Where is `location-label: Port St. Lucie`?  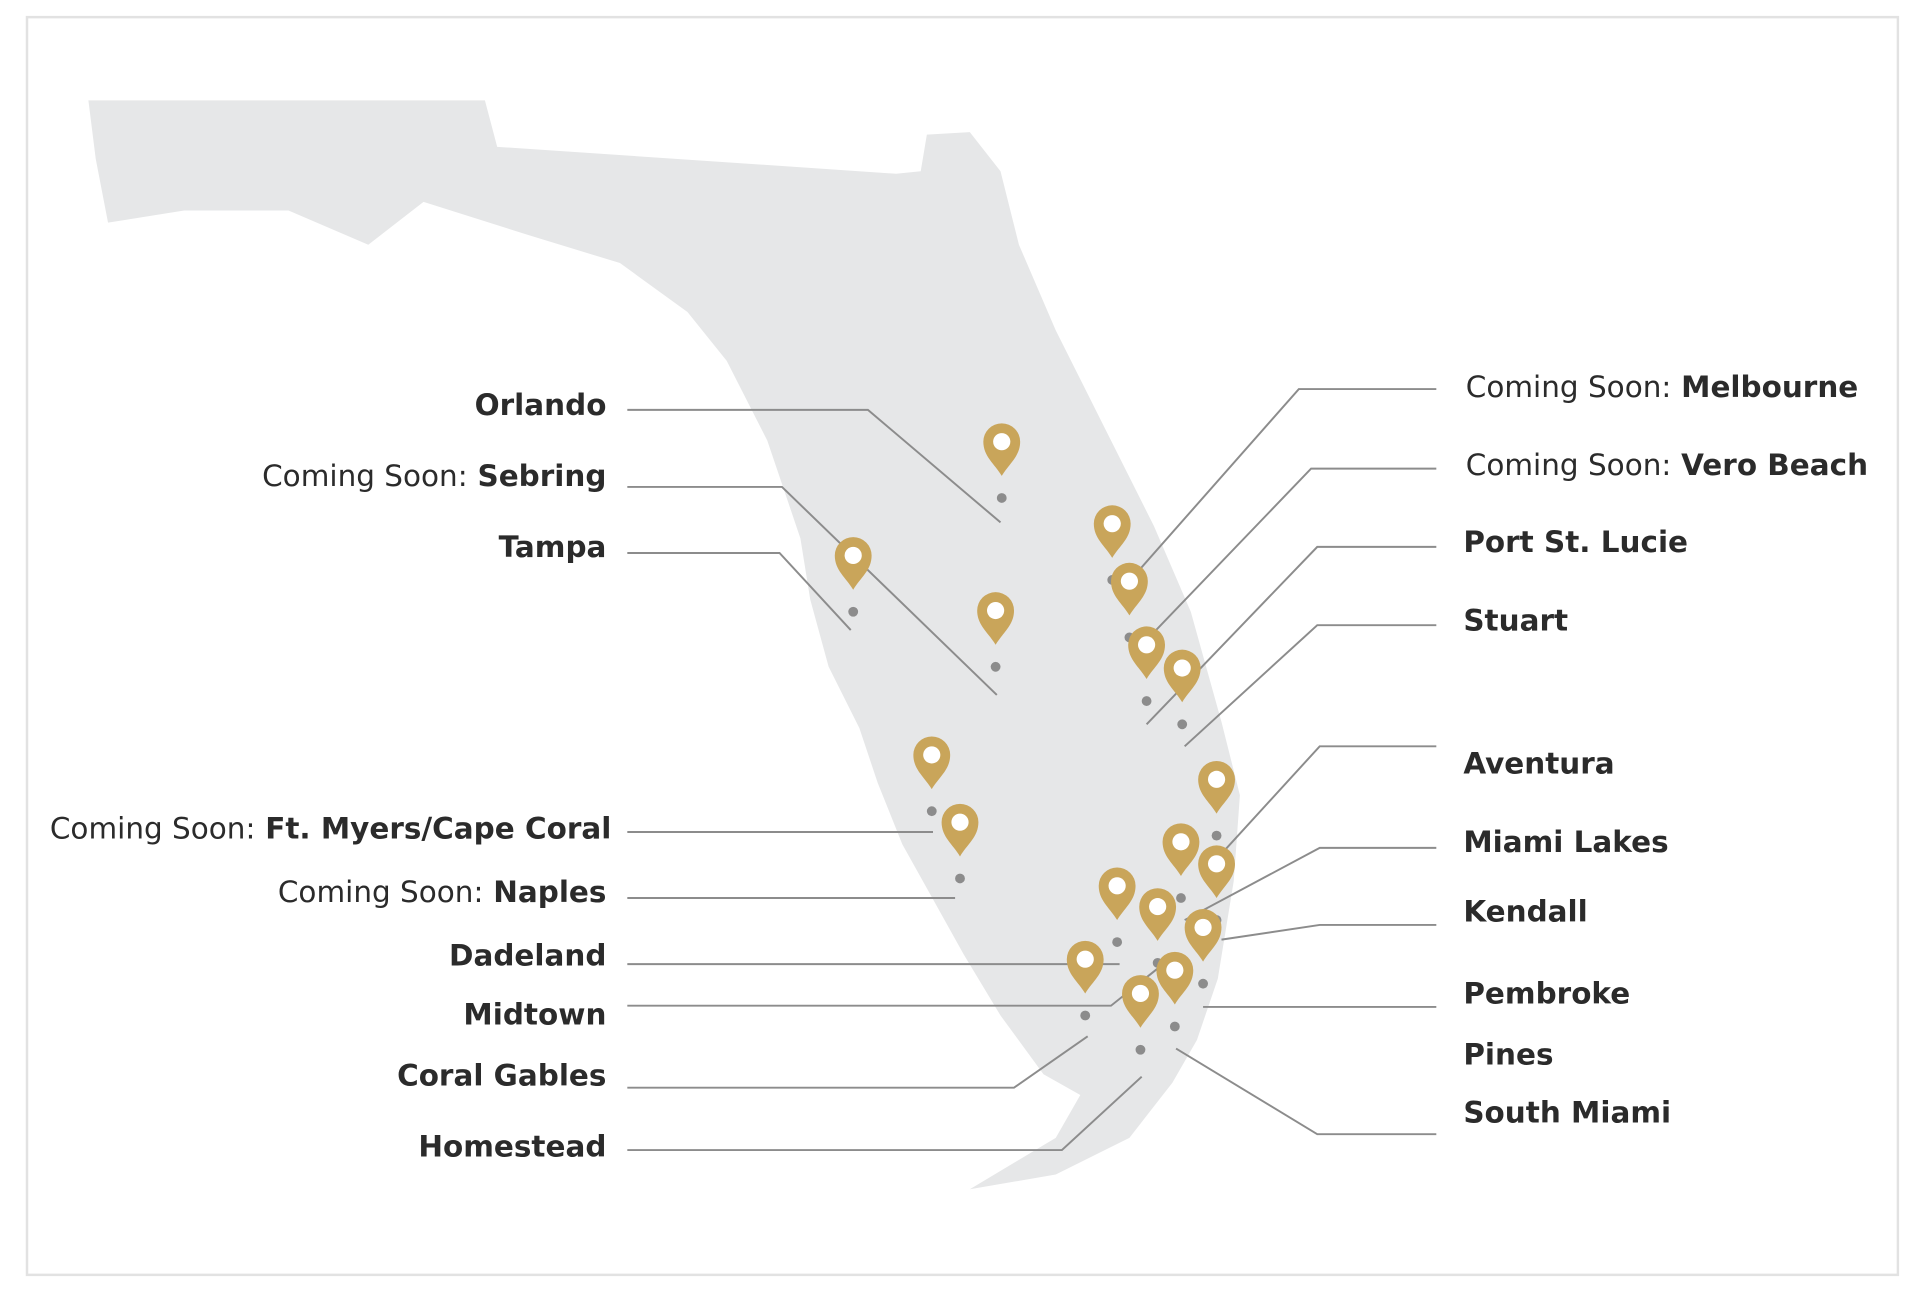 location-label: Port St. Lucie is located at coordinates (1575, 542).